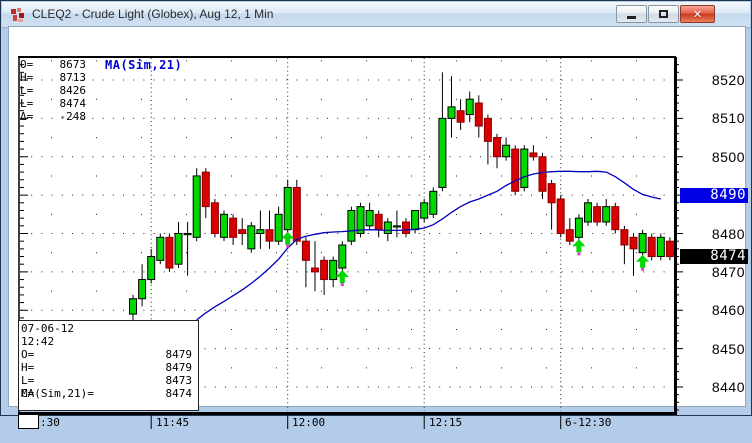  What do you see at coordinates (27, 77) in the screenshot?
I see `session-row-label: H=` at bounding box center [27, 77].